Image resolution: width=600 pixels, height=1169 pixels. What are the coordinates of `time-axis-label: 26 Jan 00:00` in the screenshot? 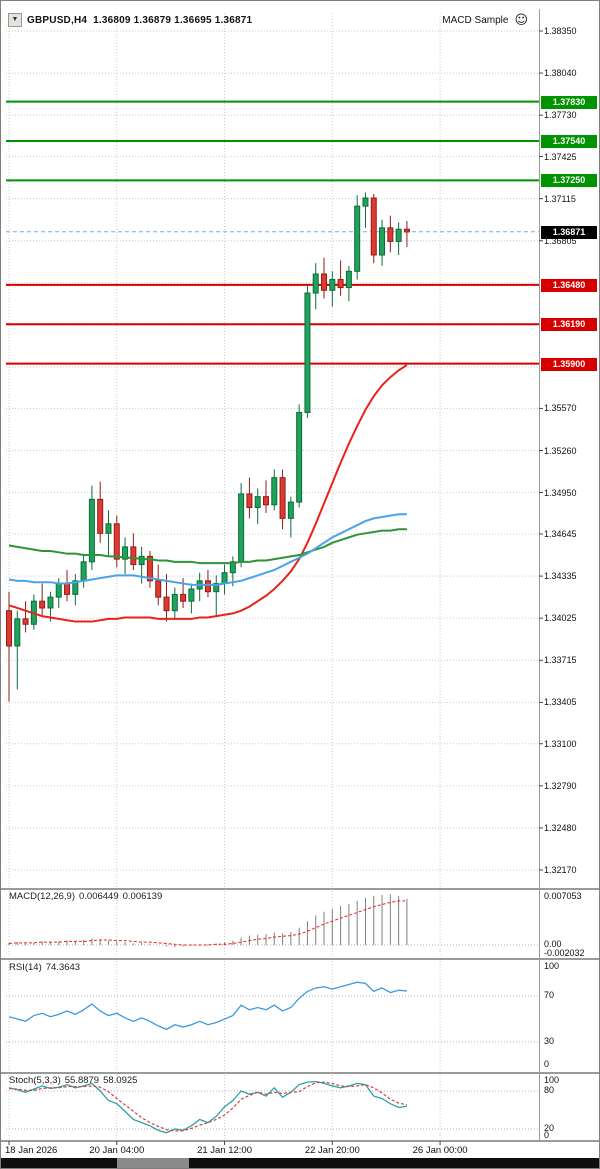 It's located at (440, 1150).